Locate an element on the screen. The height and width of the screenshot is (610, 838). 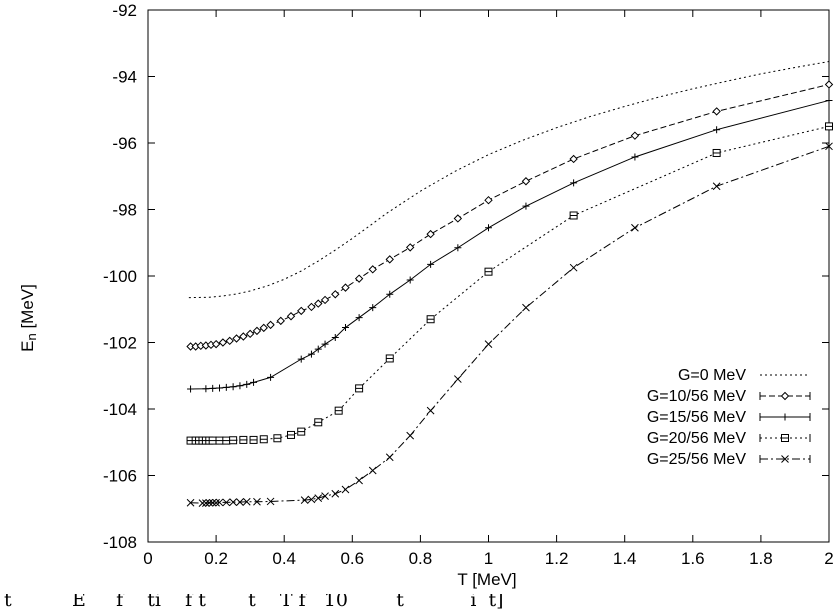
y-axis-label-subscript: n is located at coordinates (31, 336).